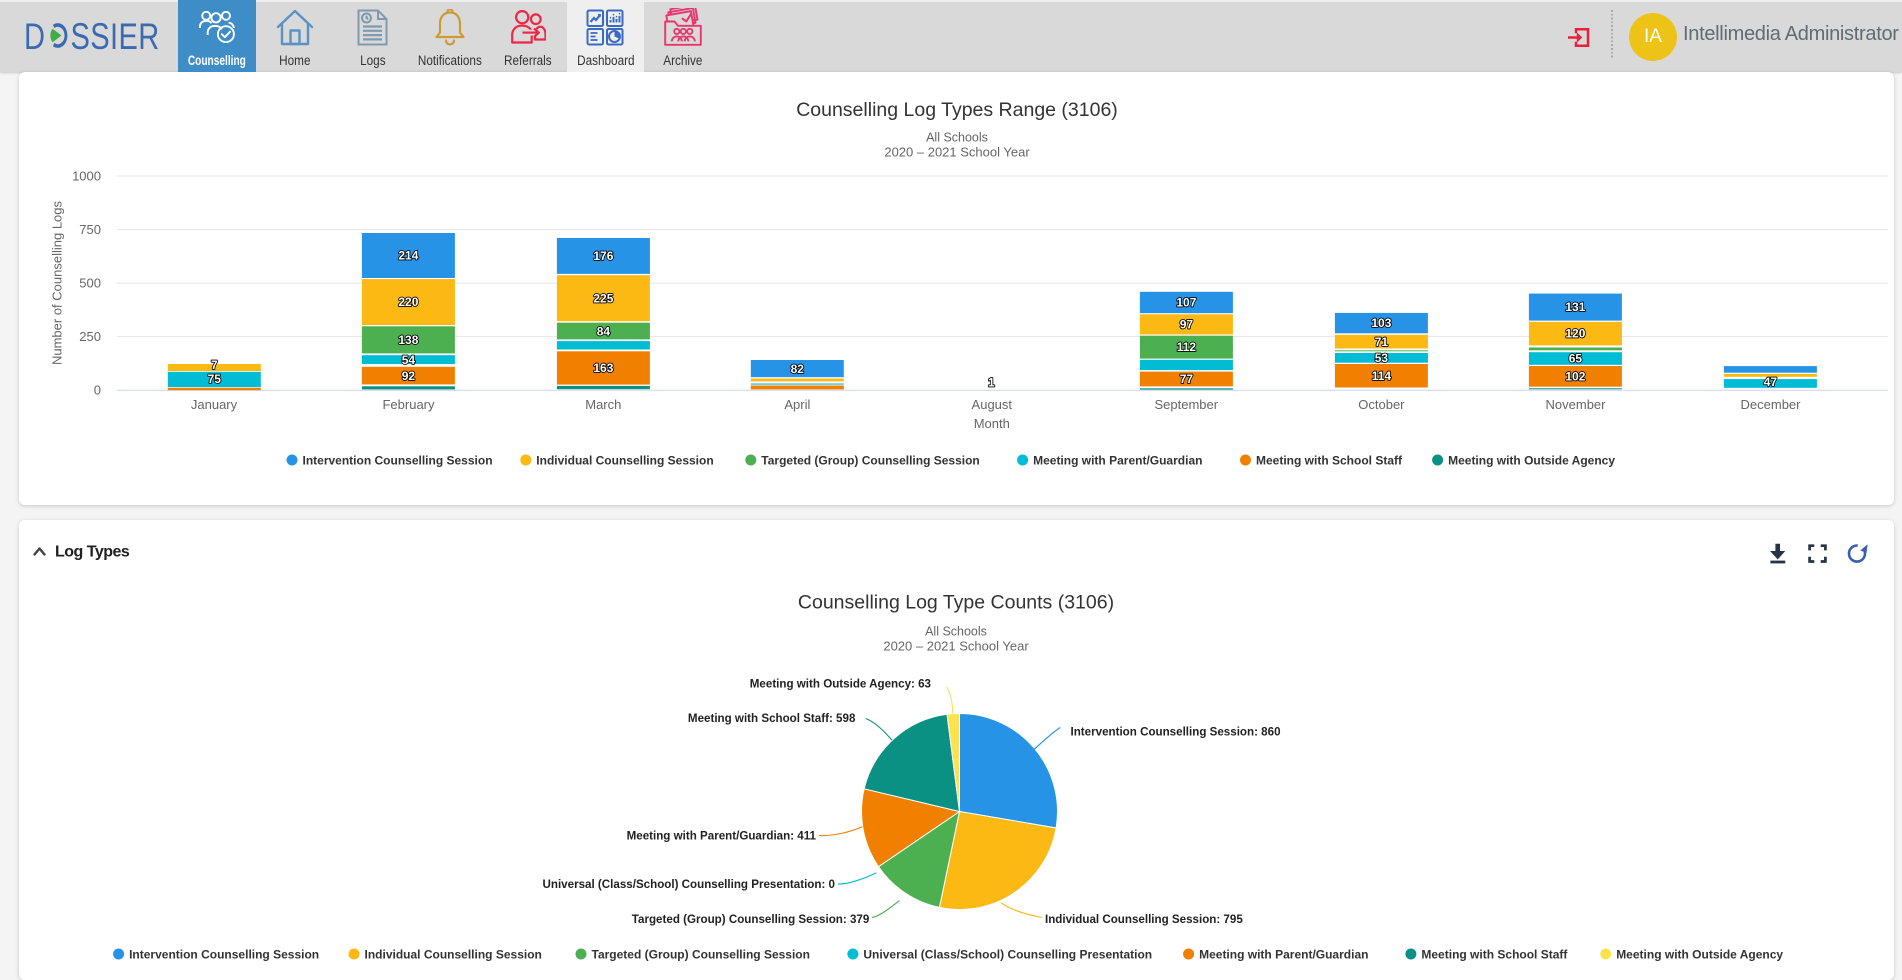 The image size is (1902, 980). I want to click on svg-text: Log Types, so click(92, 552).